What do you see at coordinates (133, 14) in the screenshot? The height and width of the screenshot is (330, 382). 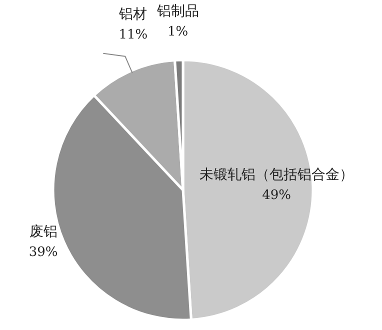 I see `slice-label: 铝材` at bounding box center [133, 14].